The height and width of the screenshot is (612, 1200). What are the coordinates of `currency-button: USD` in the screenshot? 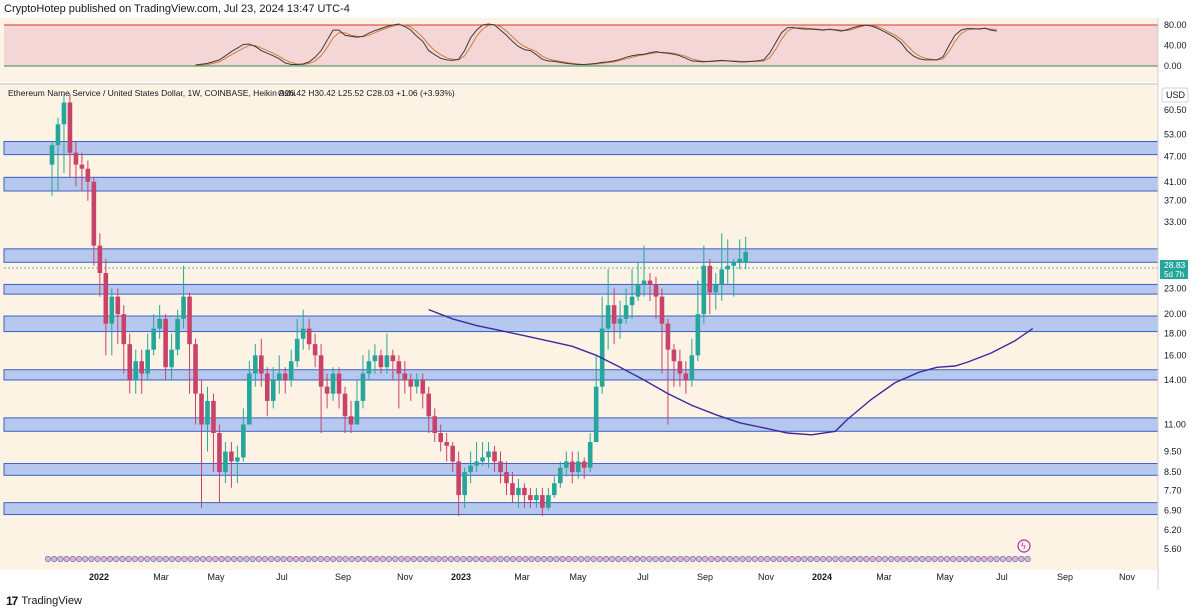 It's located at (1175, 95).